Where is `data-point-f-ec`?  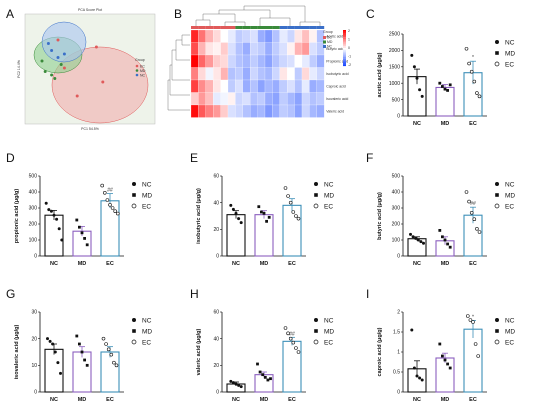
data-point-f-ec is located at coordinates (466, 192).